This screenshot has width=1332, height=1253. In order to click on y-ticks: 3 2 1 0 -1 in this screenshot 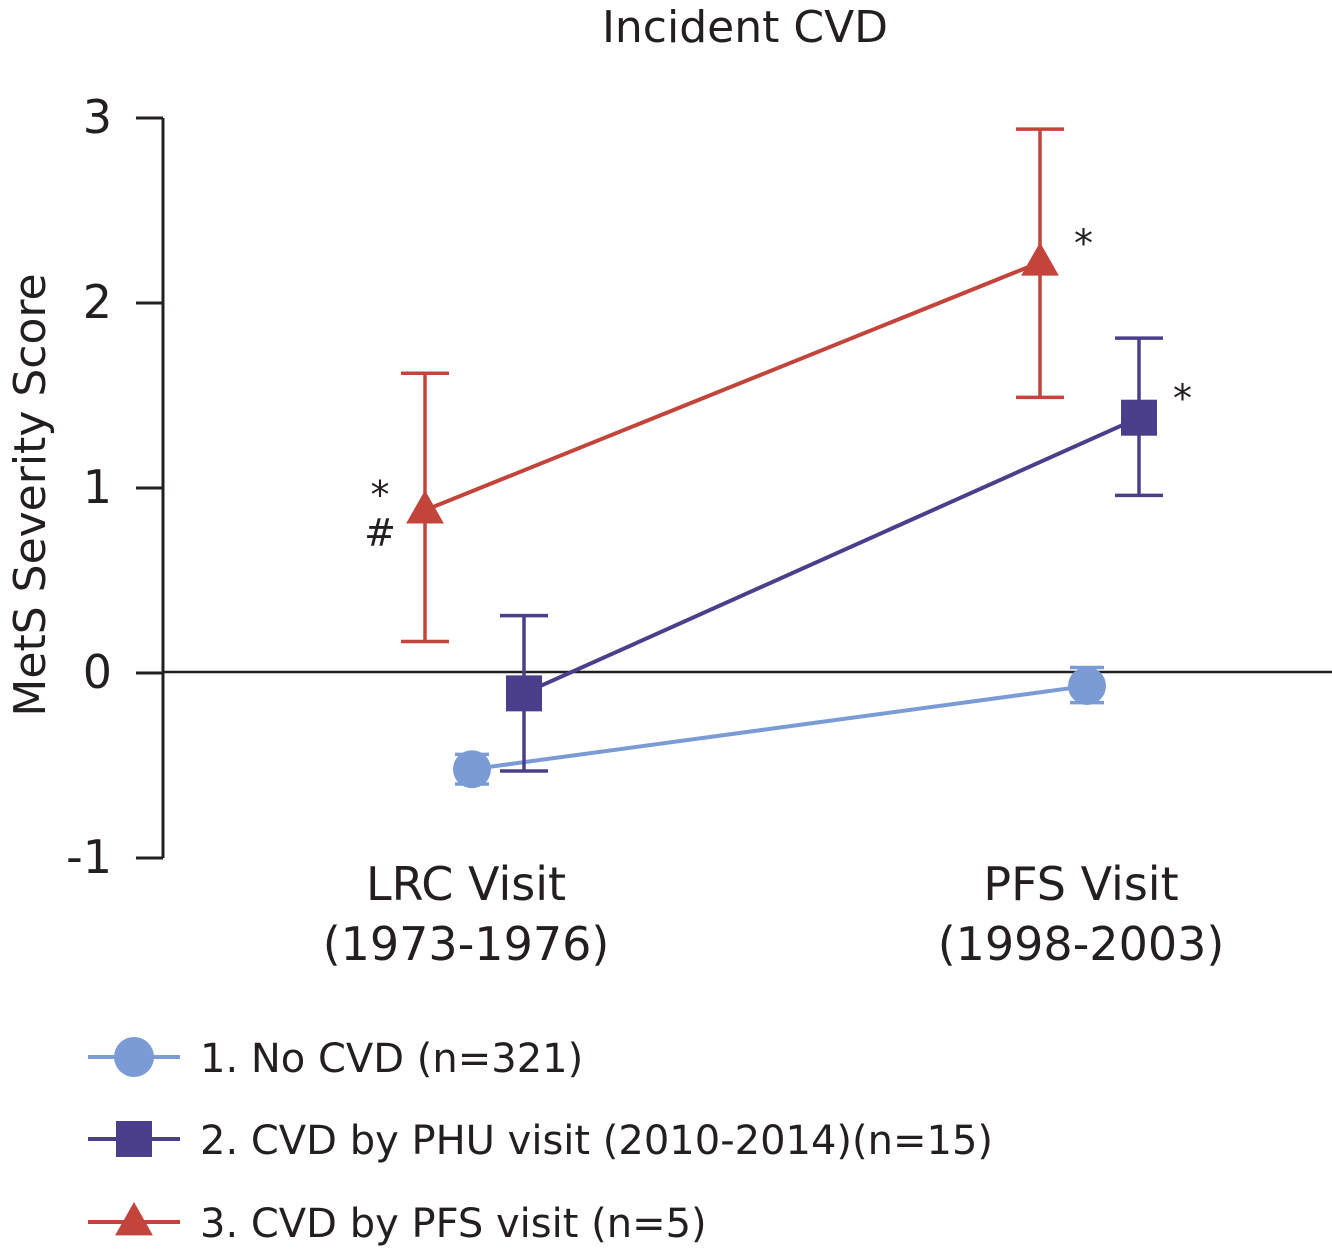, I will do `click(114, 487)`.